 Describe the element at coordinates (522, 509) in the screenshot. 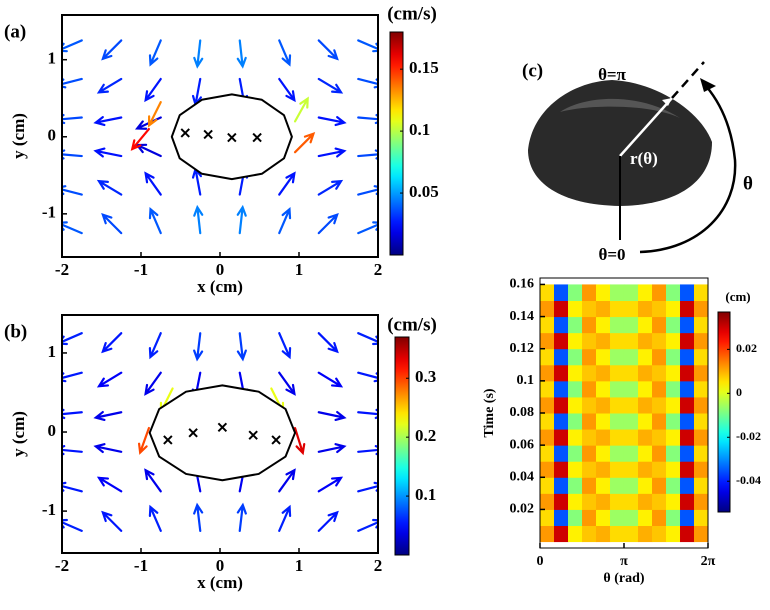

I see `y-tick-label: 0.02` at that location.